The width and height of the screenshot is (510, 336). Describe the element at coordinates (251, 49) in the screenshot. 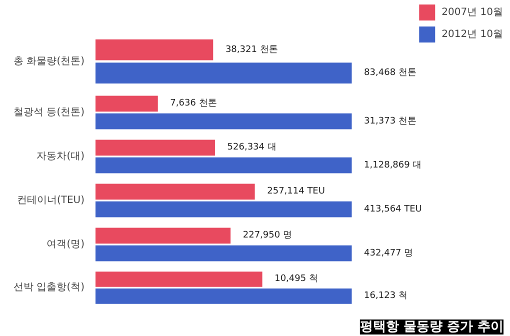

I see `data-label: 38,321 천톤` at that location.